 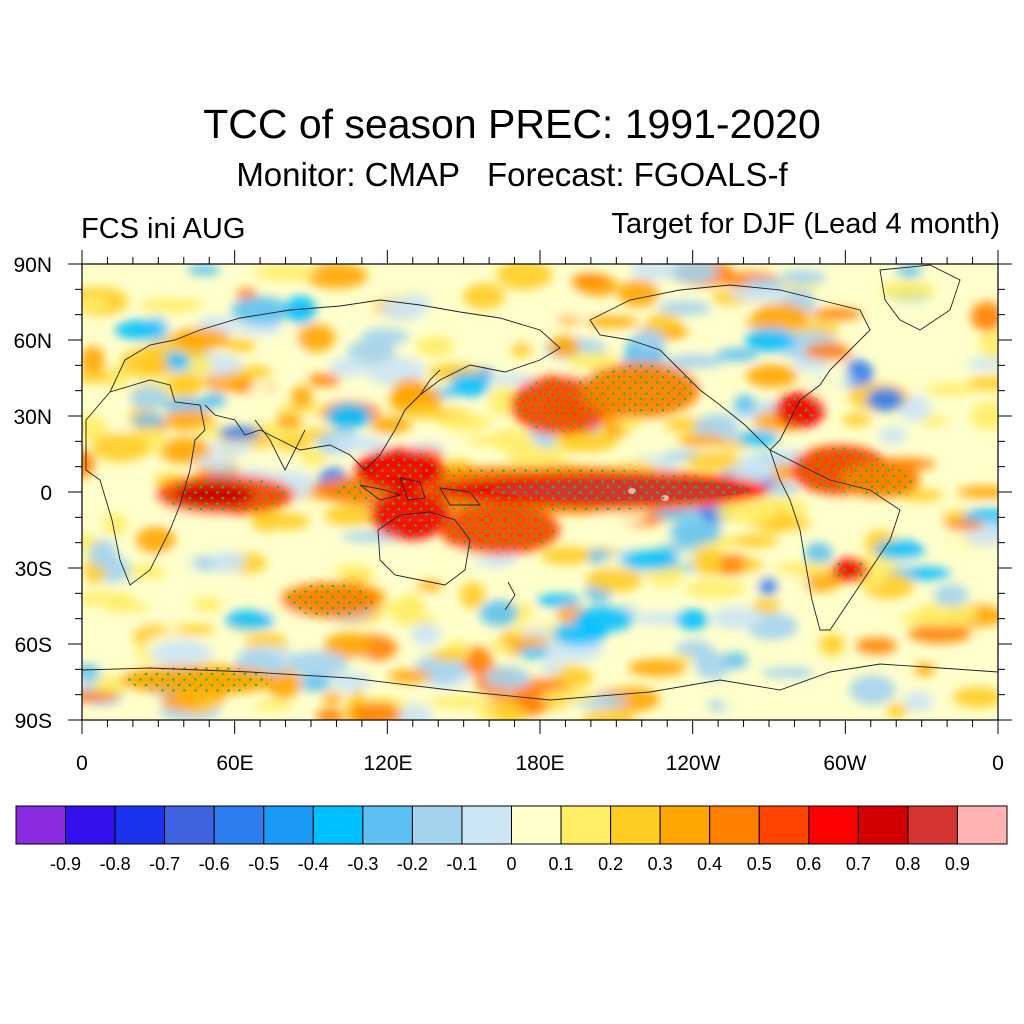 What do you see at coordinates (65, 864) in the screenshot?
I see `colorbar-label: -0.9` at bounding box center [65, 864].